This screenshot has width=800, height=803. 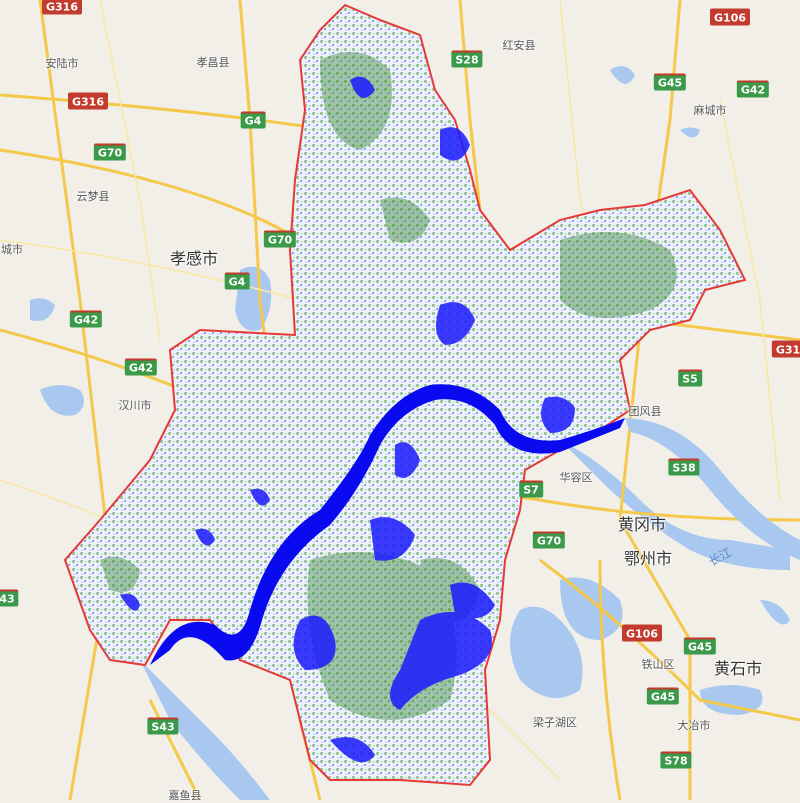 What do you see at coordinates (555, 722) in the screenshot?
I see `city-label-liangzihu: 梁子湖区` at bounding box center [555, 722].